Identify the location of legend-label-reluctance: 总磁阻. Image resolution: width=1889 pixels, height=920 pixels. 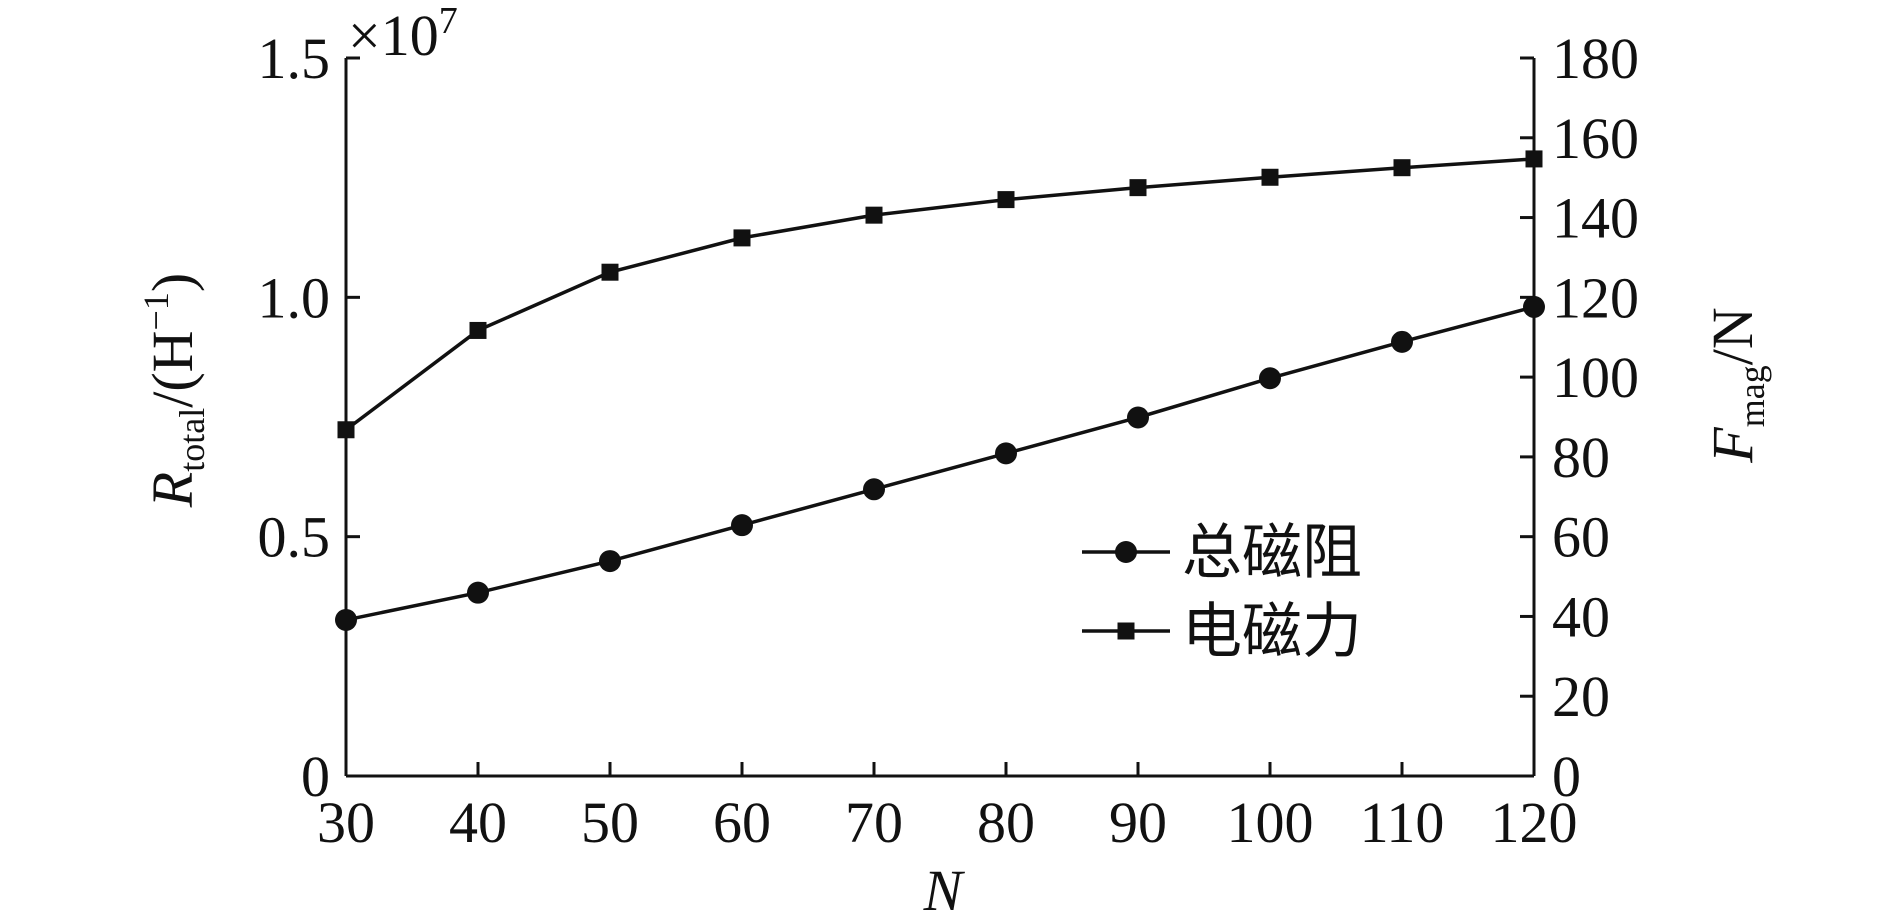
(1272, 553).